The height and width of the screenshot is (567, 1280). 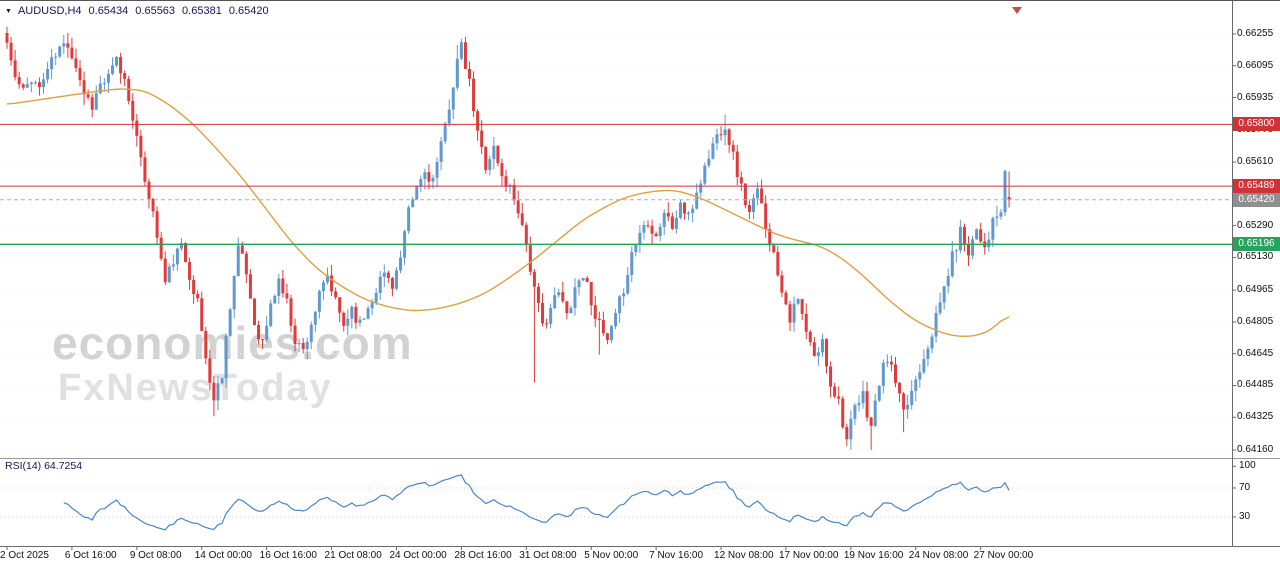 I want to click on current-price-price-badge: 0.65420, so click(x=1256, y=199).